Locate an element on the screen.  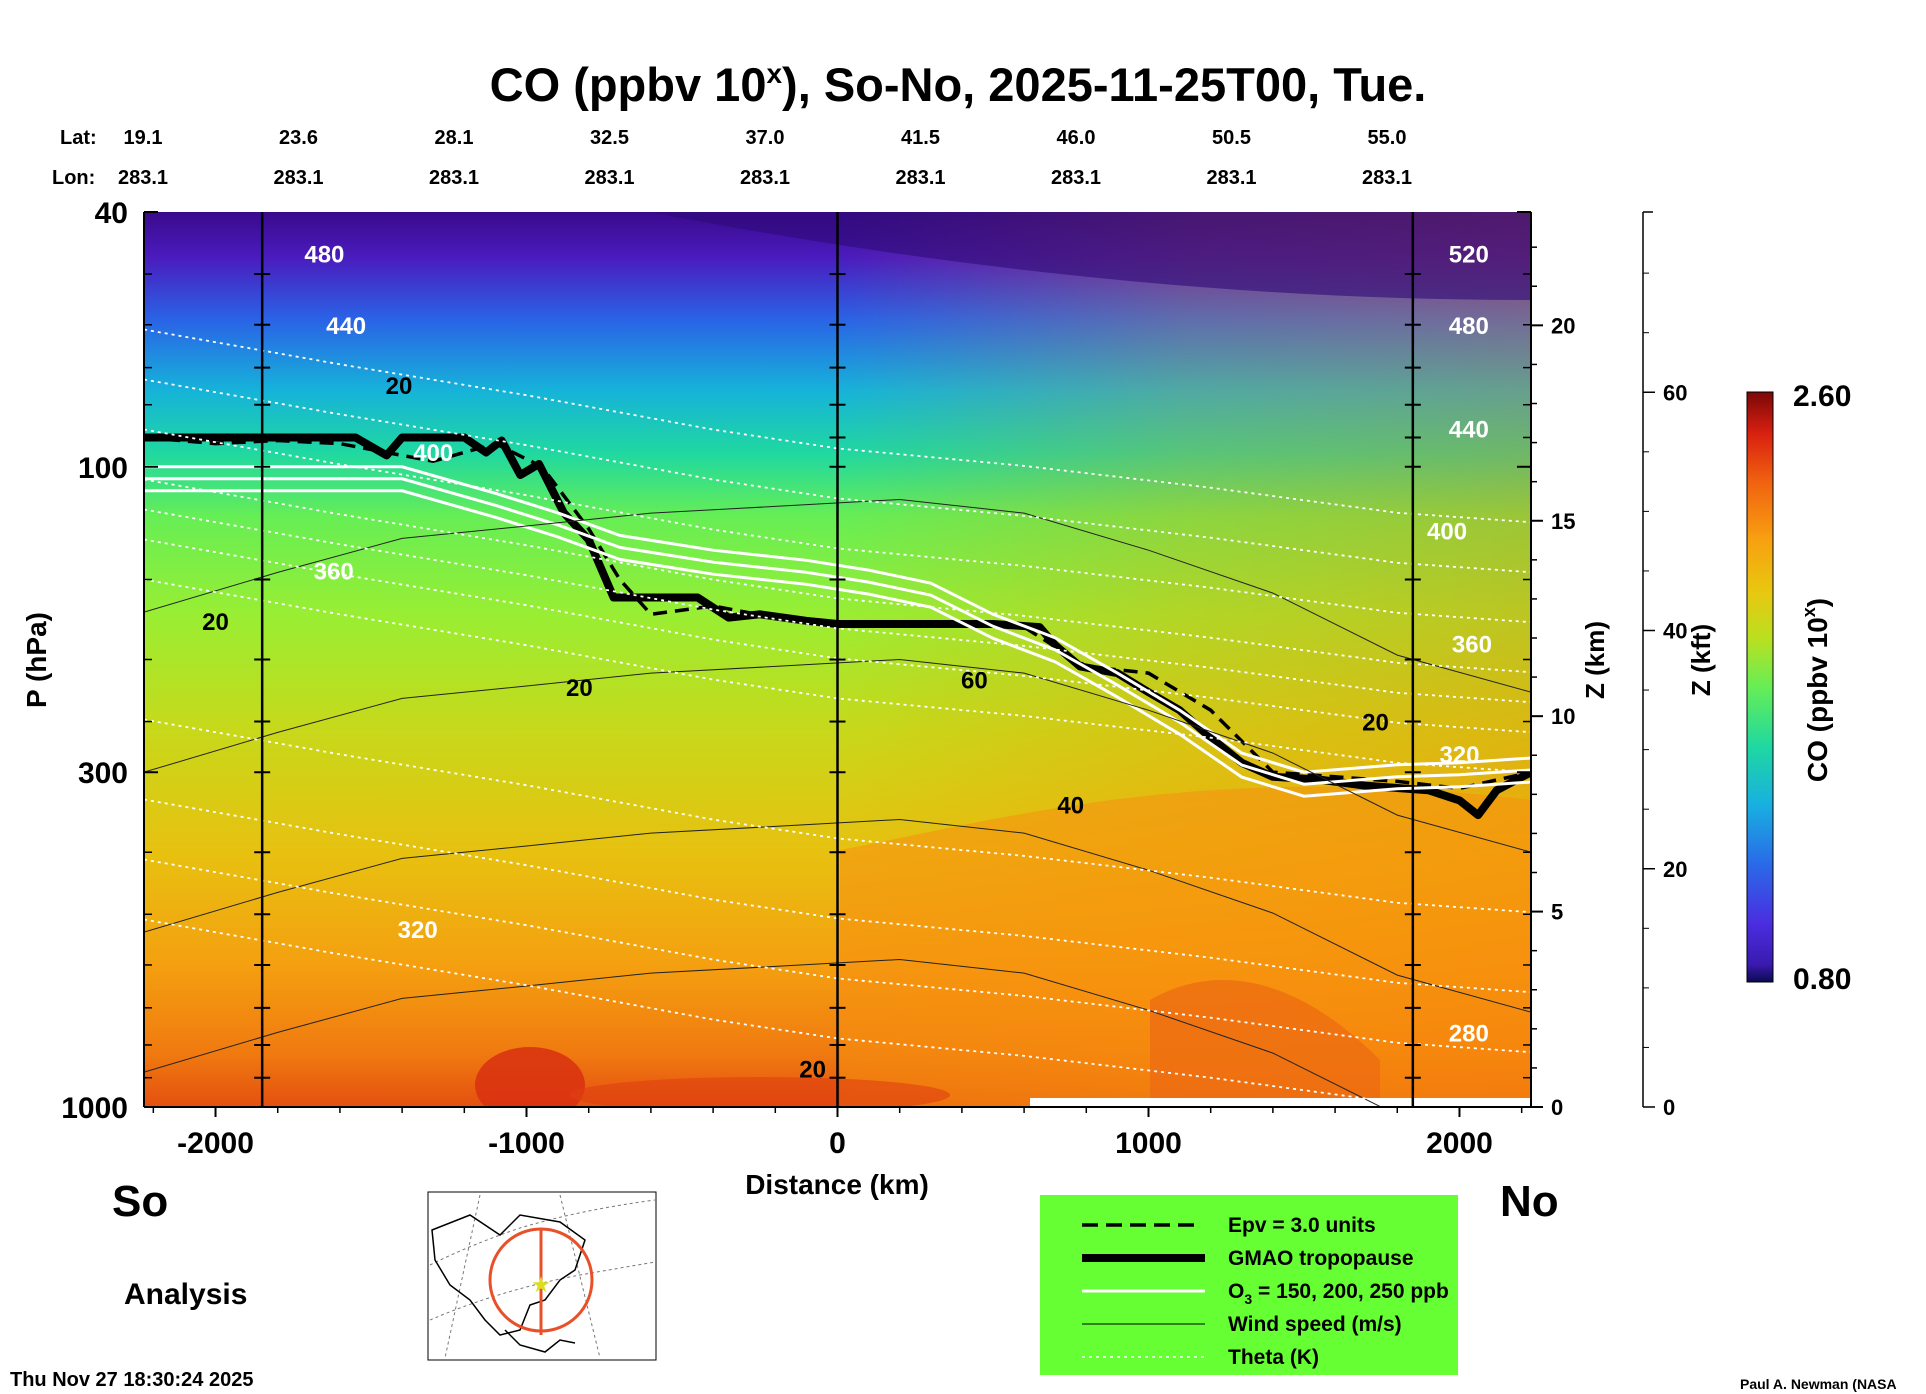
z-km-tick-label: 0 is located at coordinates (1557, 1107).